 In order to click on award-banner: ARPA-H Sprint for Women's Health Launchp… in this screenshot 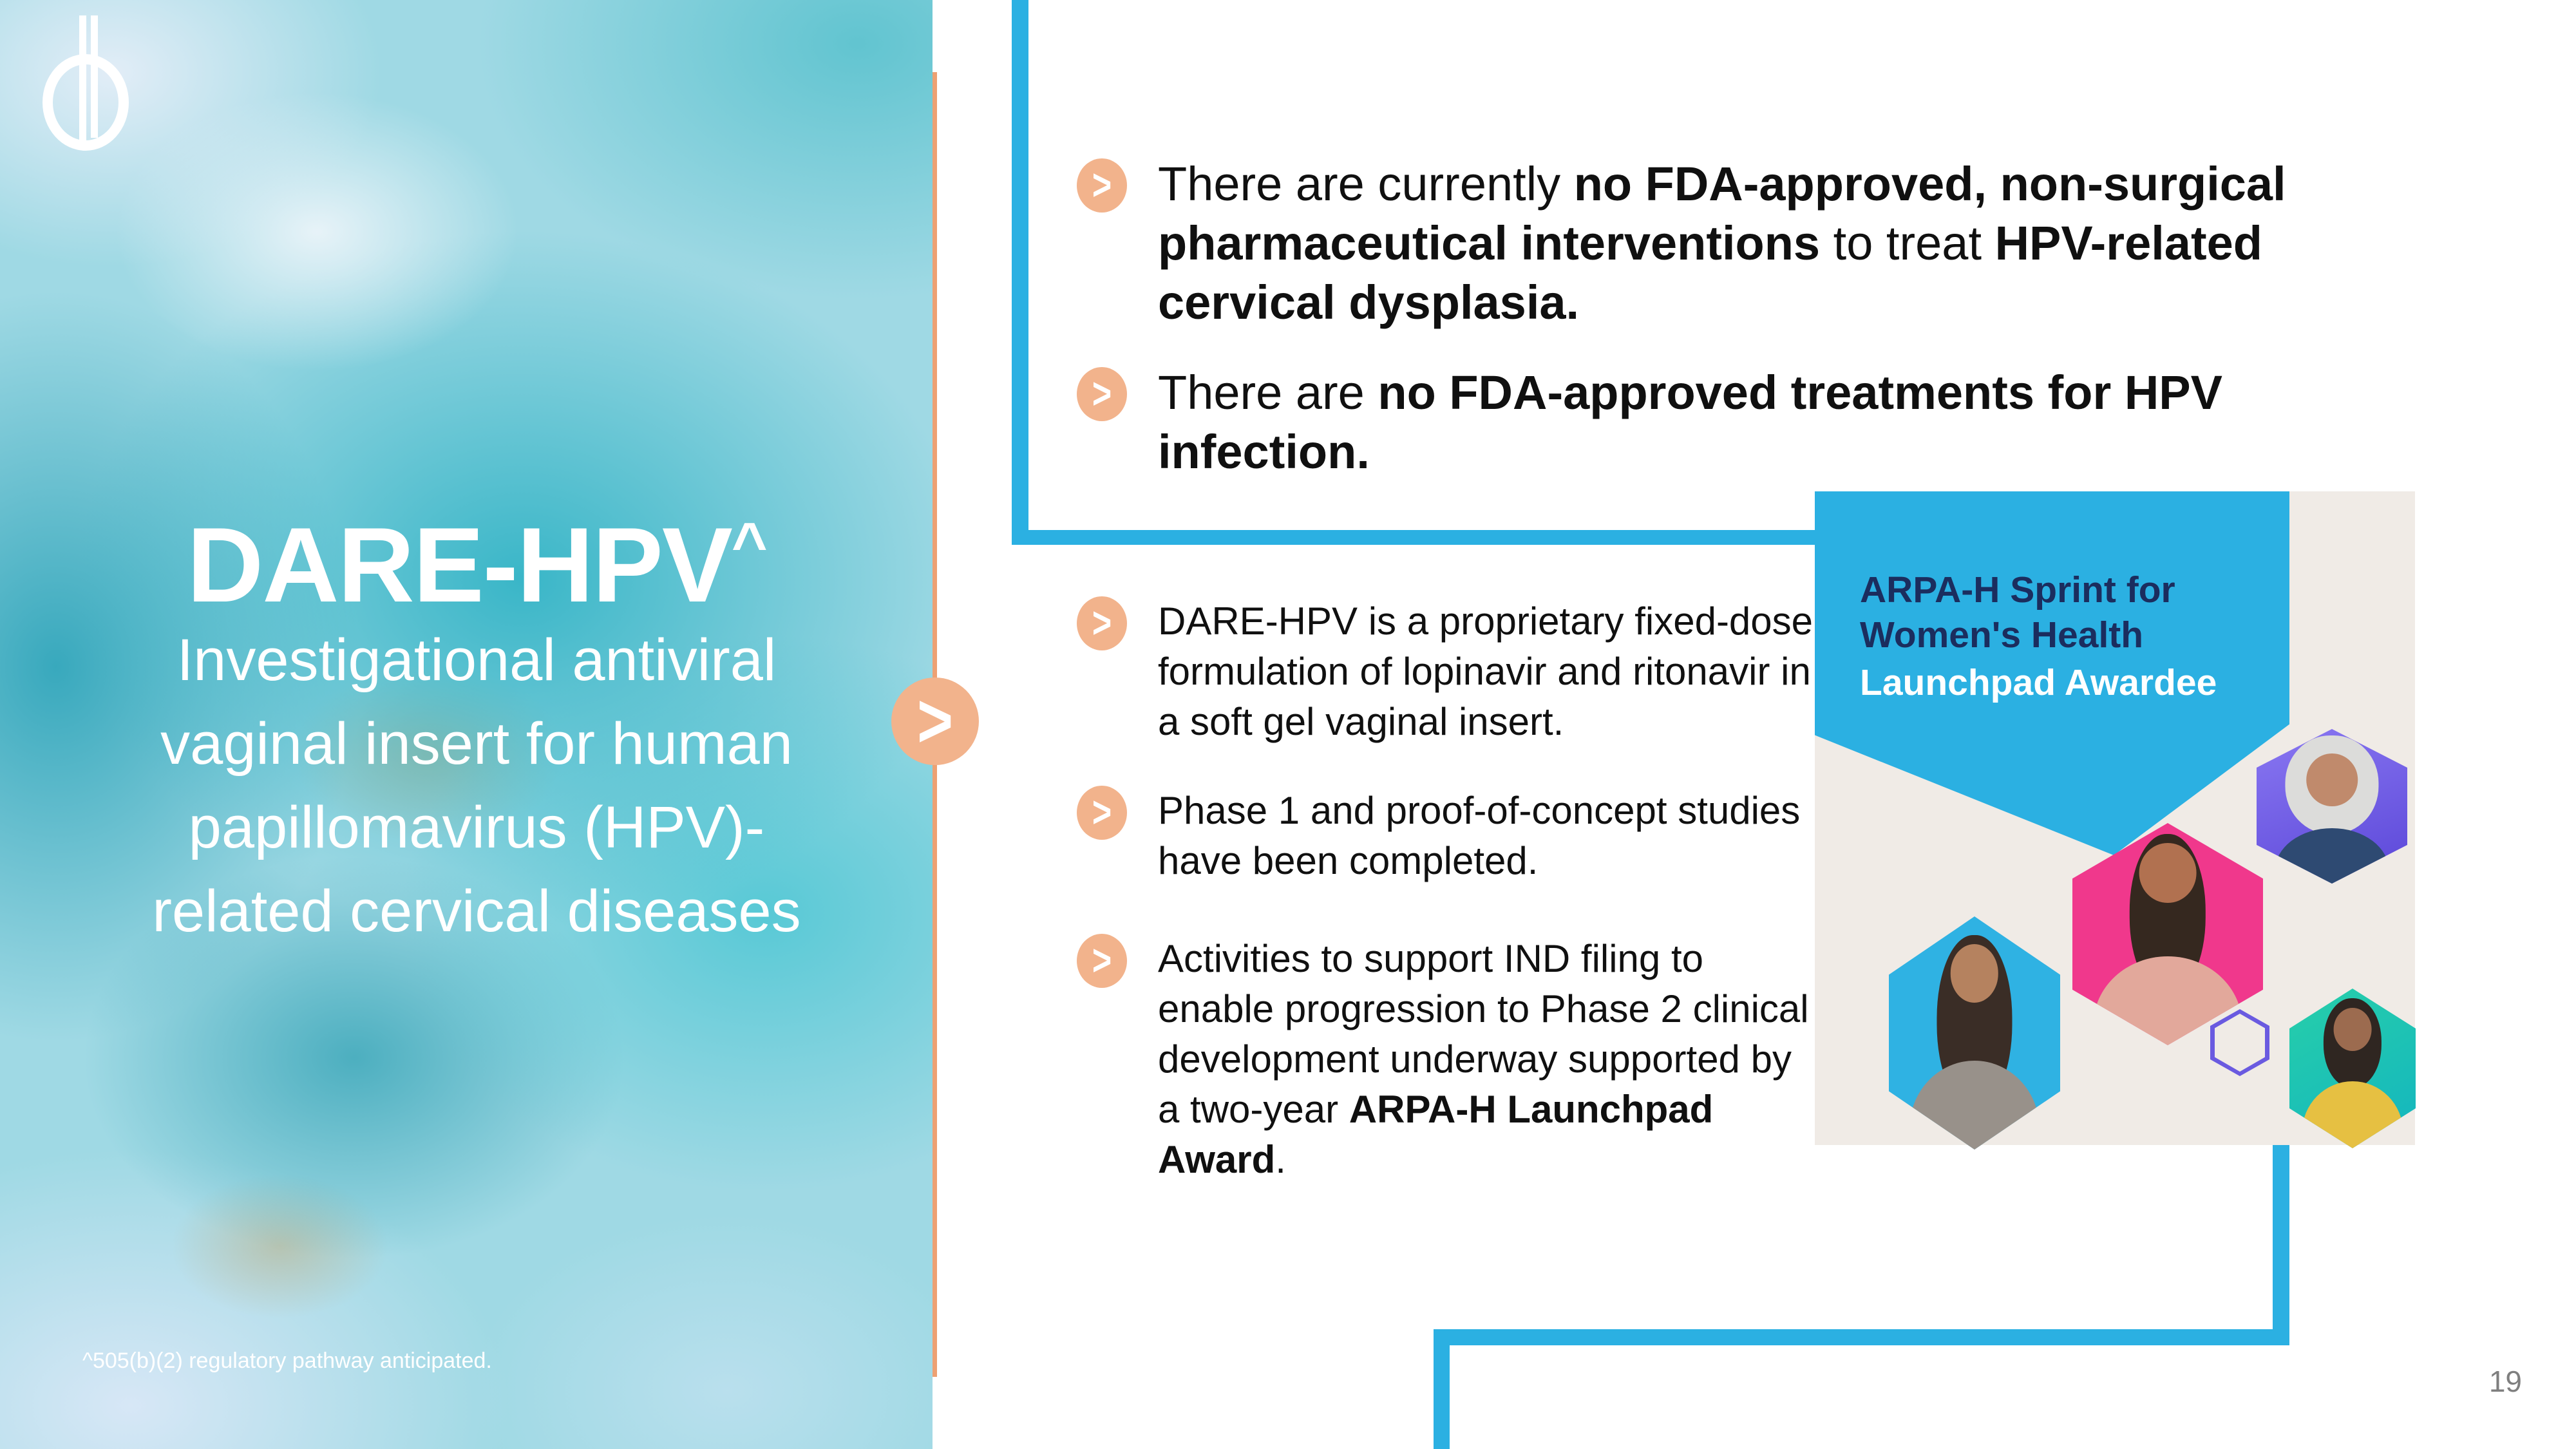, I will do `click(2052, 673)`.